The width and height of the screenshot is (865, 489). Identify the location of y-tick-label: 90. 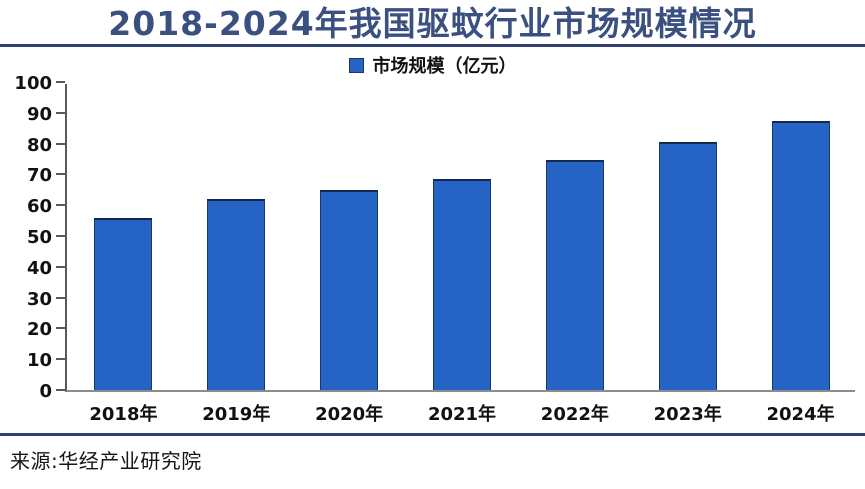
(39, 114).